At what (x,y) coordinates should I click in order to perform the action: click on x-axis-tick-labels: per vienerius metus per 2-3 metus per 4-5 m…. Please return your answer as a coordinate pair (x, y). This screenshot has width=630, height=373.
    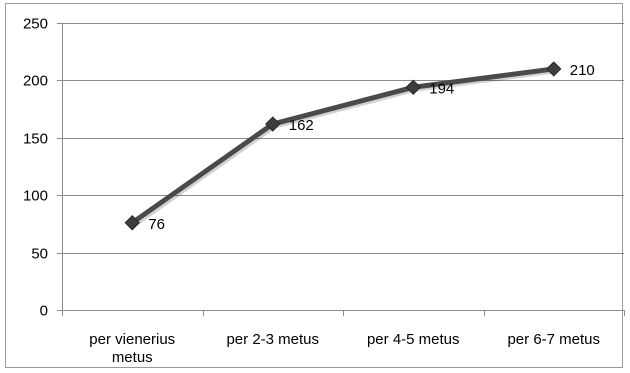
    Looking at the image, I should click on (344, 348).